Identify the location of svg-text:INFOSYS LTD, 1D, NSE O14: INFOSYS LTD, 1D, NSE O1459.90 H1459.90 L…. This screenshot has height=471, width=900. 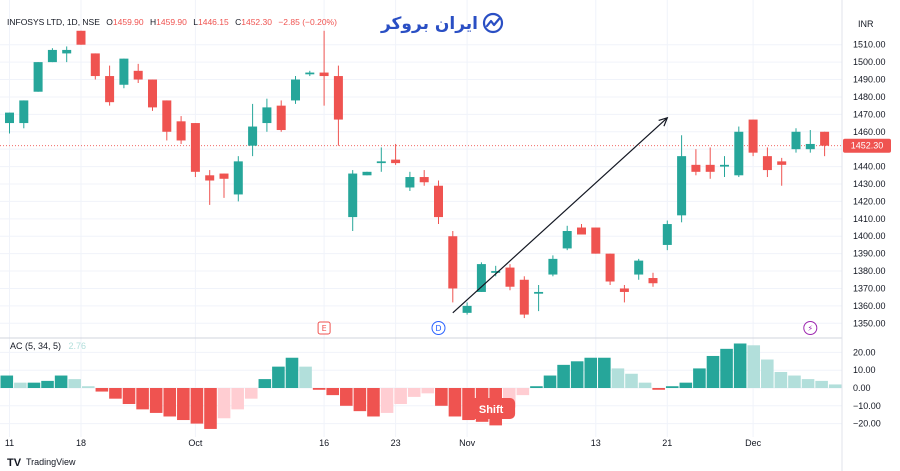
(172, 22).